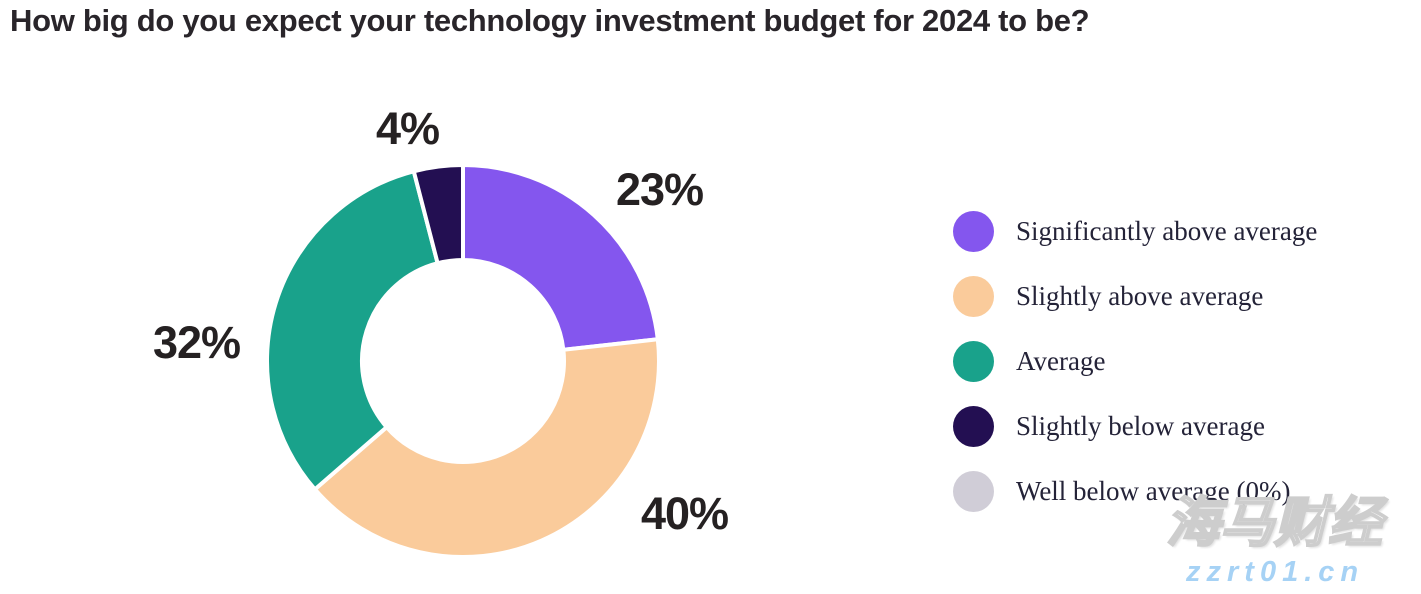 The image size is (1421, 594). Describe the element at coordinates (353, 330) in the screenshot. I see `pie-slice-average` at that location.